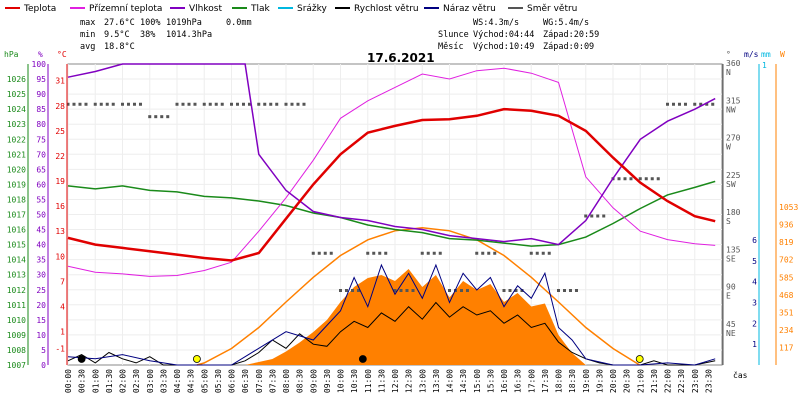  Describe the element at coordinates (362, 359) in the screenshot. I see `marker-moon-rise` at that location.